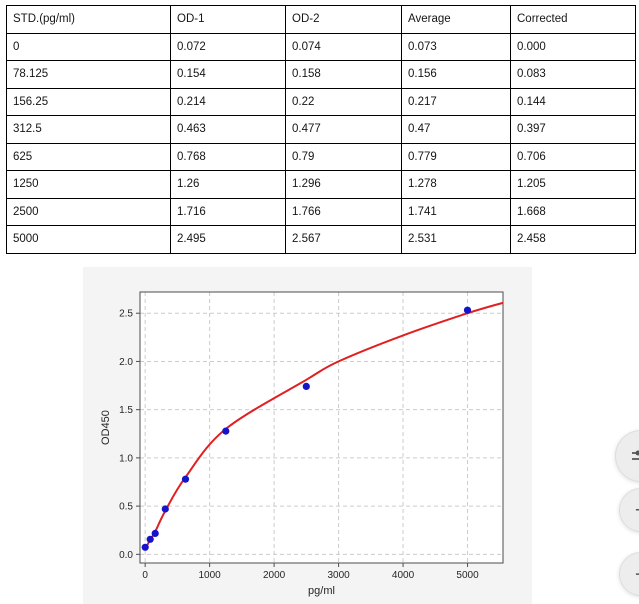  I want to click on table-cell: 1.668, so click(573, 211).